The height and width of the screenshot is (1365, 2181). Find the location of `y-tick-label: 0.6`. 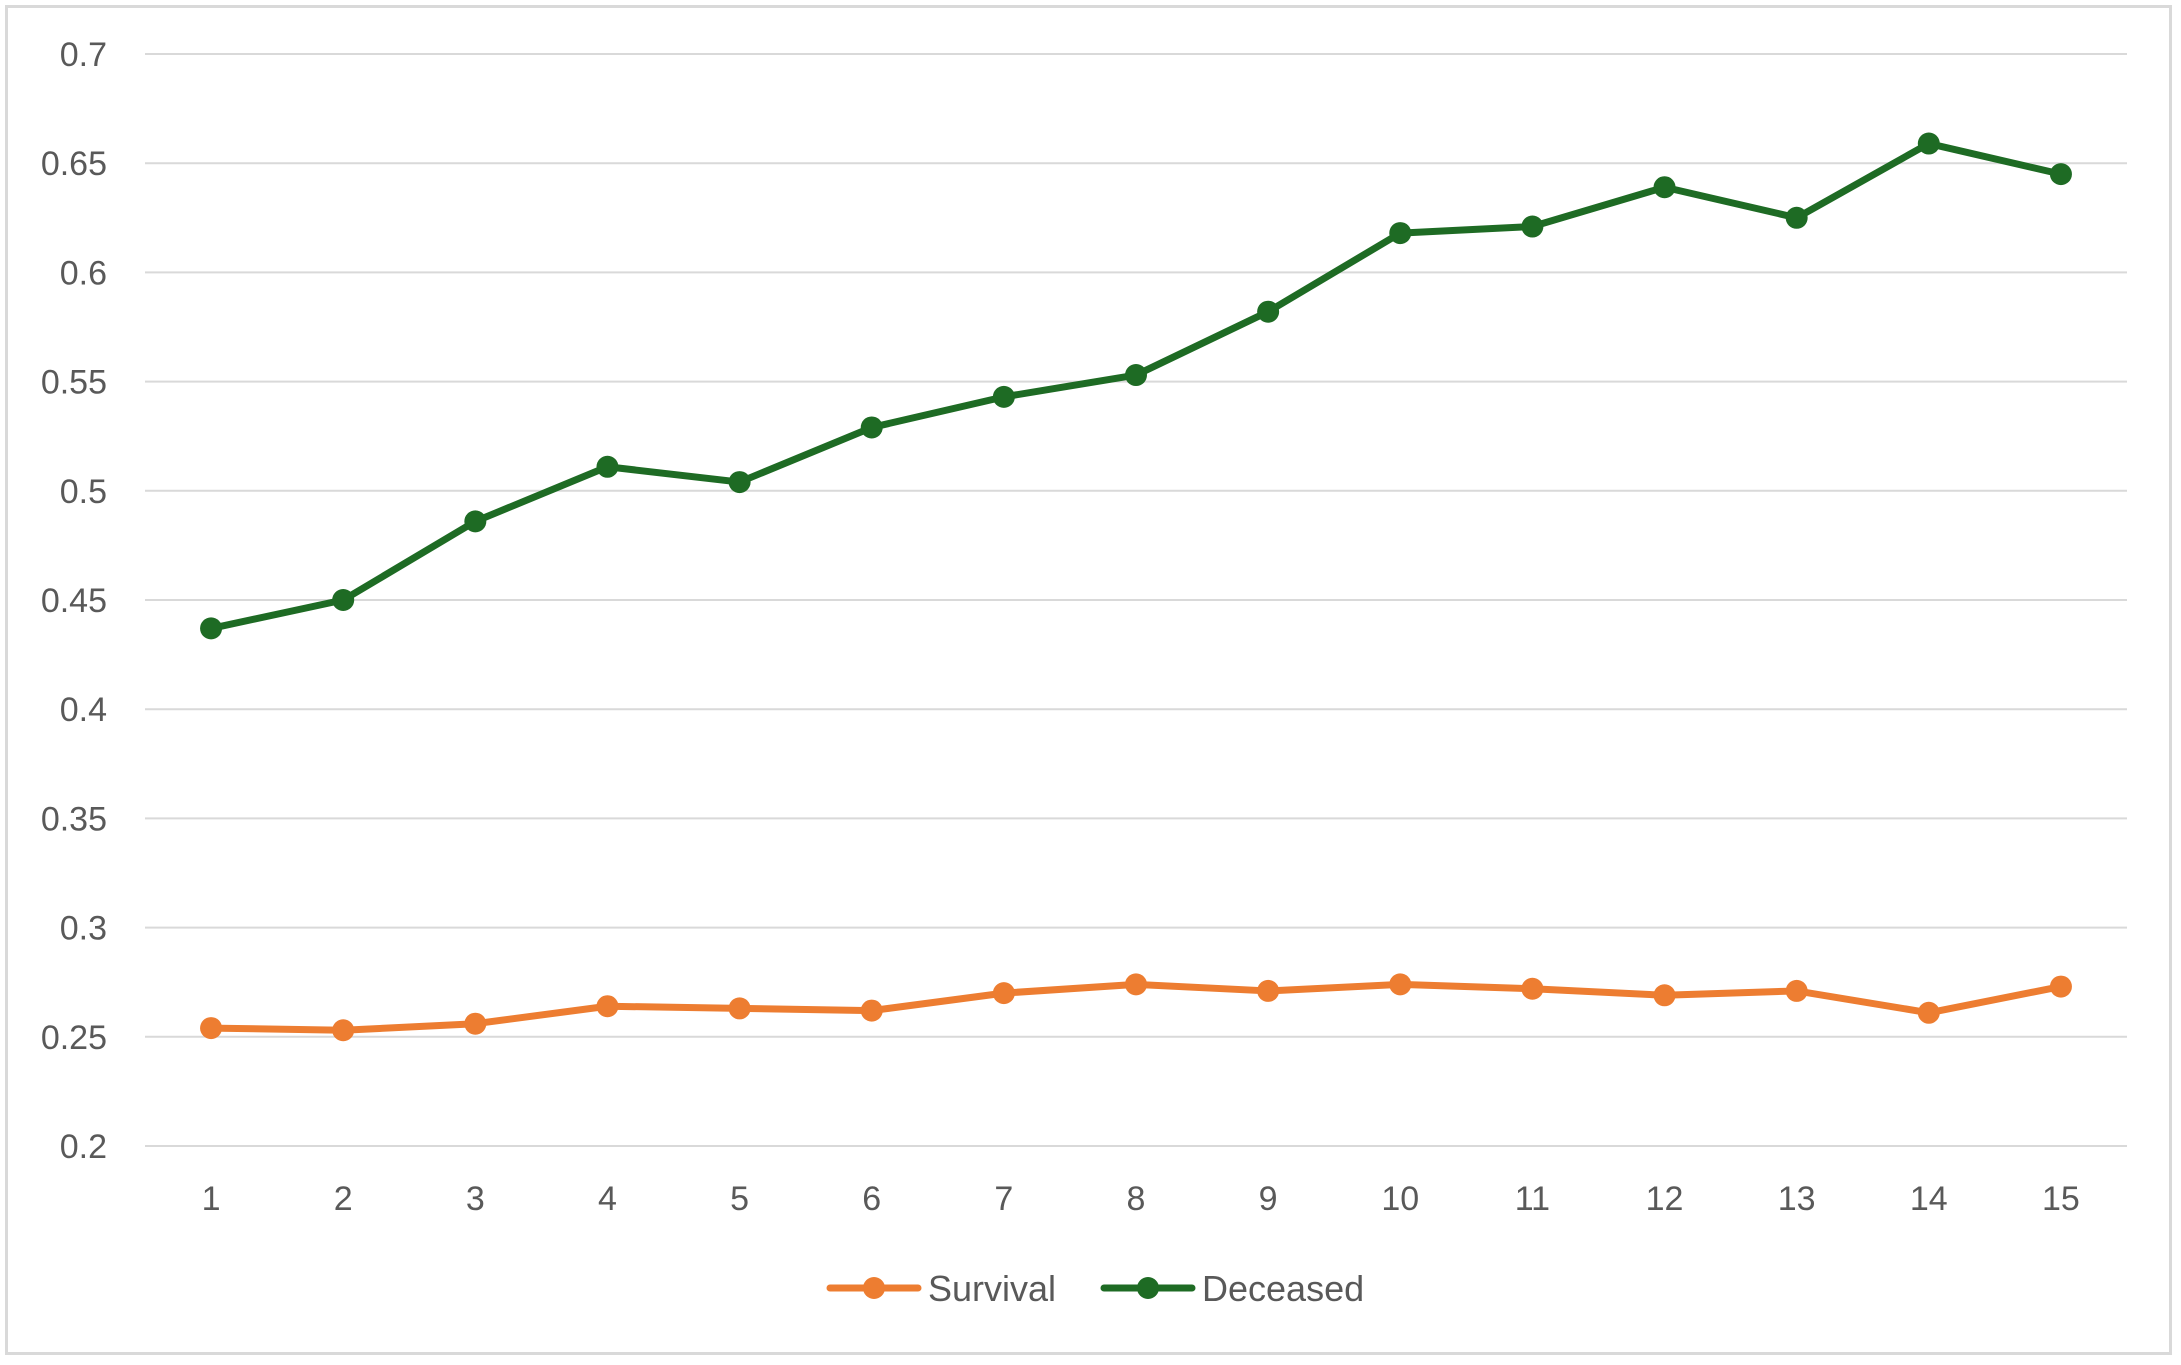

y-tick-label: 0.6 is located at coordinates (83, 273).